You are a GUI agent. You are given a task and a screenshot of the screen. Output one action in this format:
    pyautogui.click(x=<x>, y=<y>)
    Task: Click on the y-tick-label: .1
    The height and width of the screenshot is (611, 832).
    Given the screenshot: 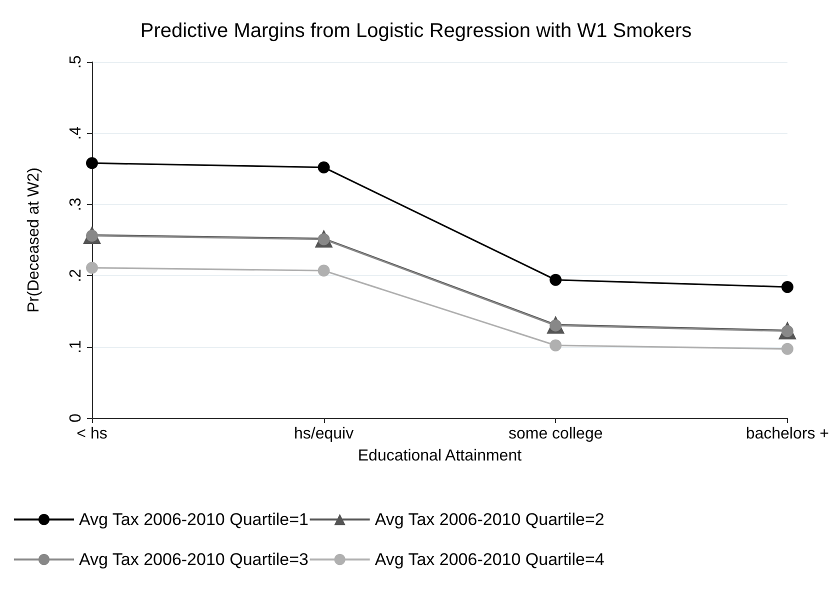 What is the action you would take?
    pyautogui.click(x=76, y=347)
    